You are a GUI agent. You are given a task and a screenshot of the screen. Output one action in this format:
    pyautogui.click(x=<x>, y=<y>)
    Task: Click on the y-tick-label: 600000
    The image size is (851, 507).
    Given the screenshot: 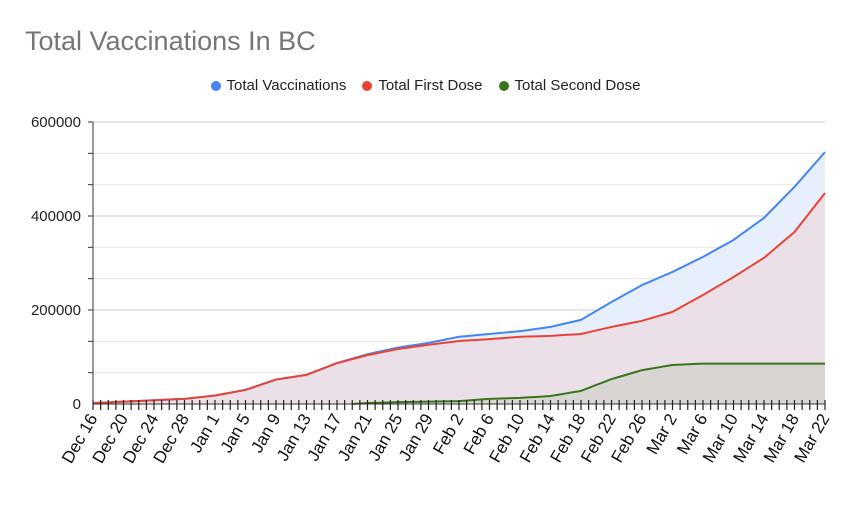 What is the action you would take?
    pyautogui.click(x=56, y=122)
    